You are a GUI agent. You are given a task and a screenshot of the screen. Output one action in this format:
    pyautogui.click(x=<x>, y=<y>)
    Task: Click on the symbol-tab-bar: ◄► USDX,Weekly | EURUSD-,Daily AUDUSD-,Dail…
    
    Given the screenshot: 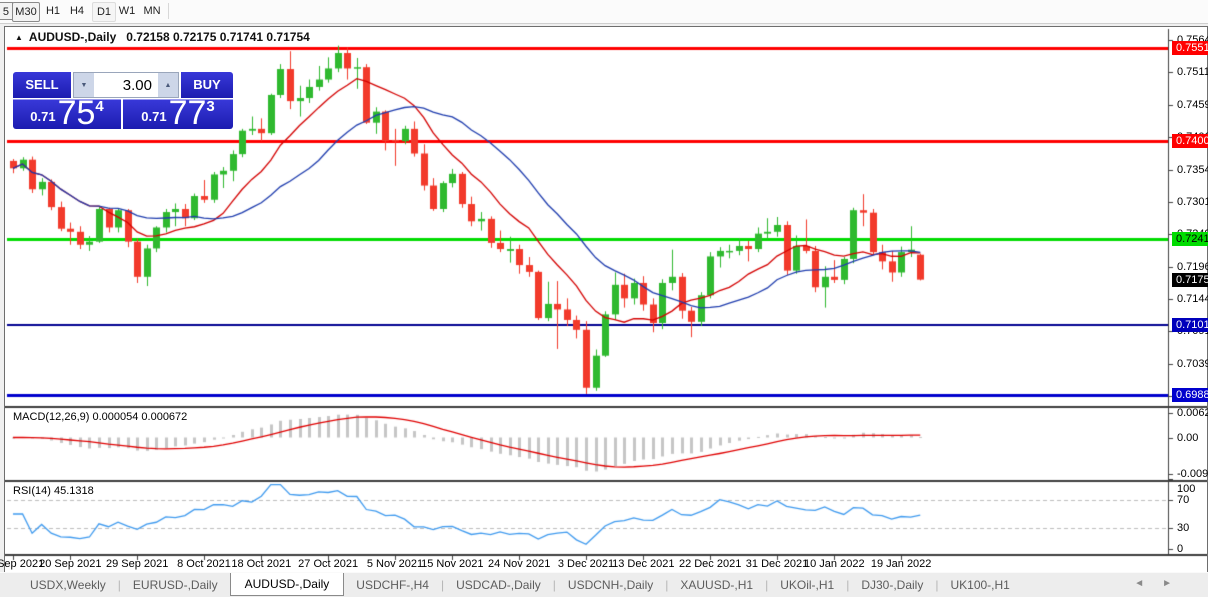 What is the action you would take?
    pyautogui.click(x=604, y=584)
    